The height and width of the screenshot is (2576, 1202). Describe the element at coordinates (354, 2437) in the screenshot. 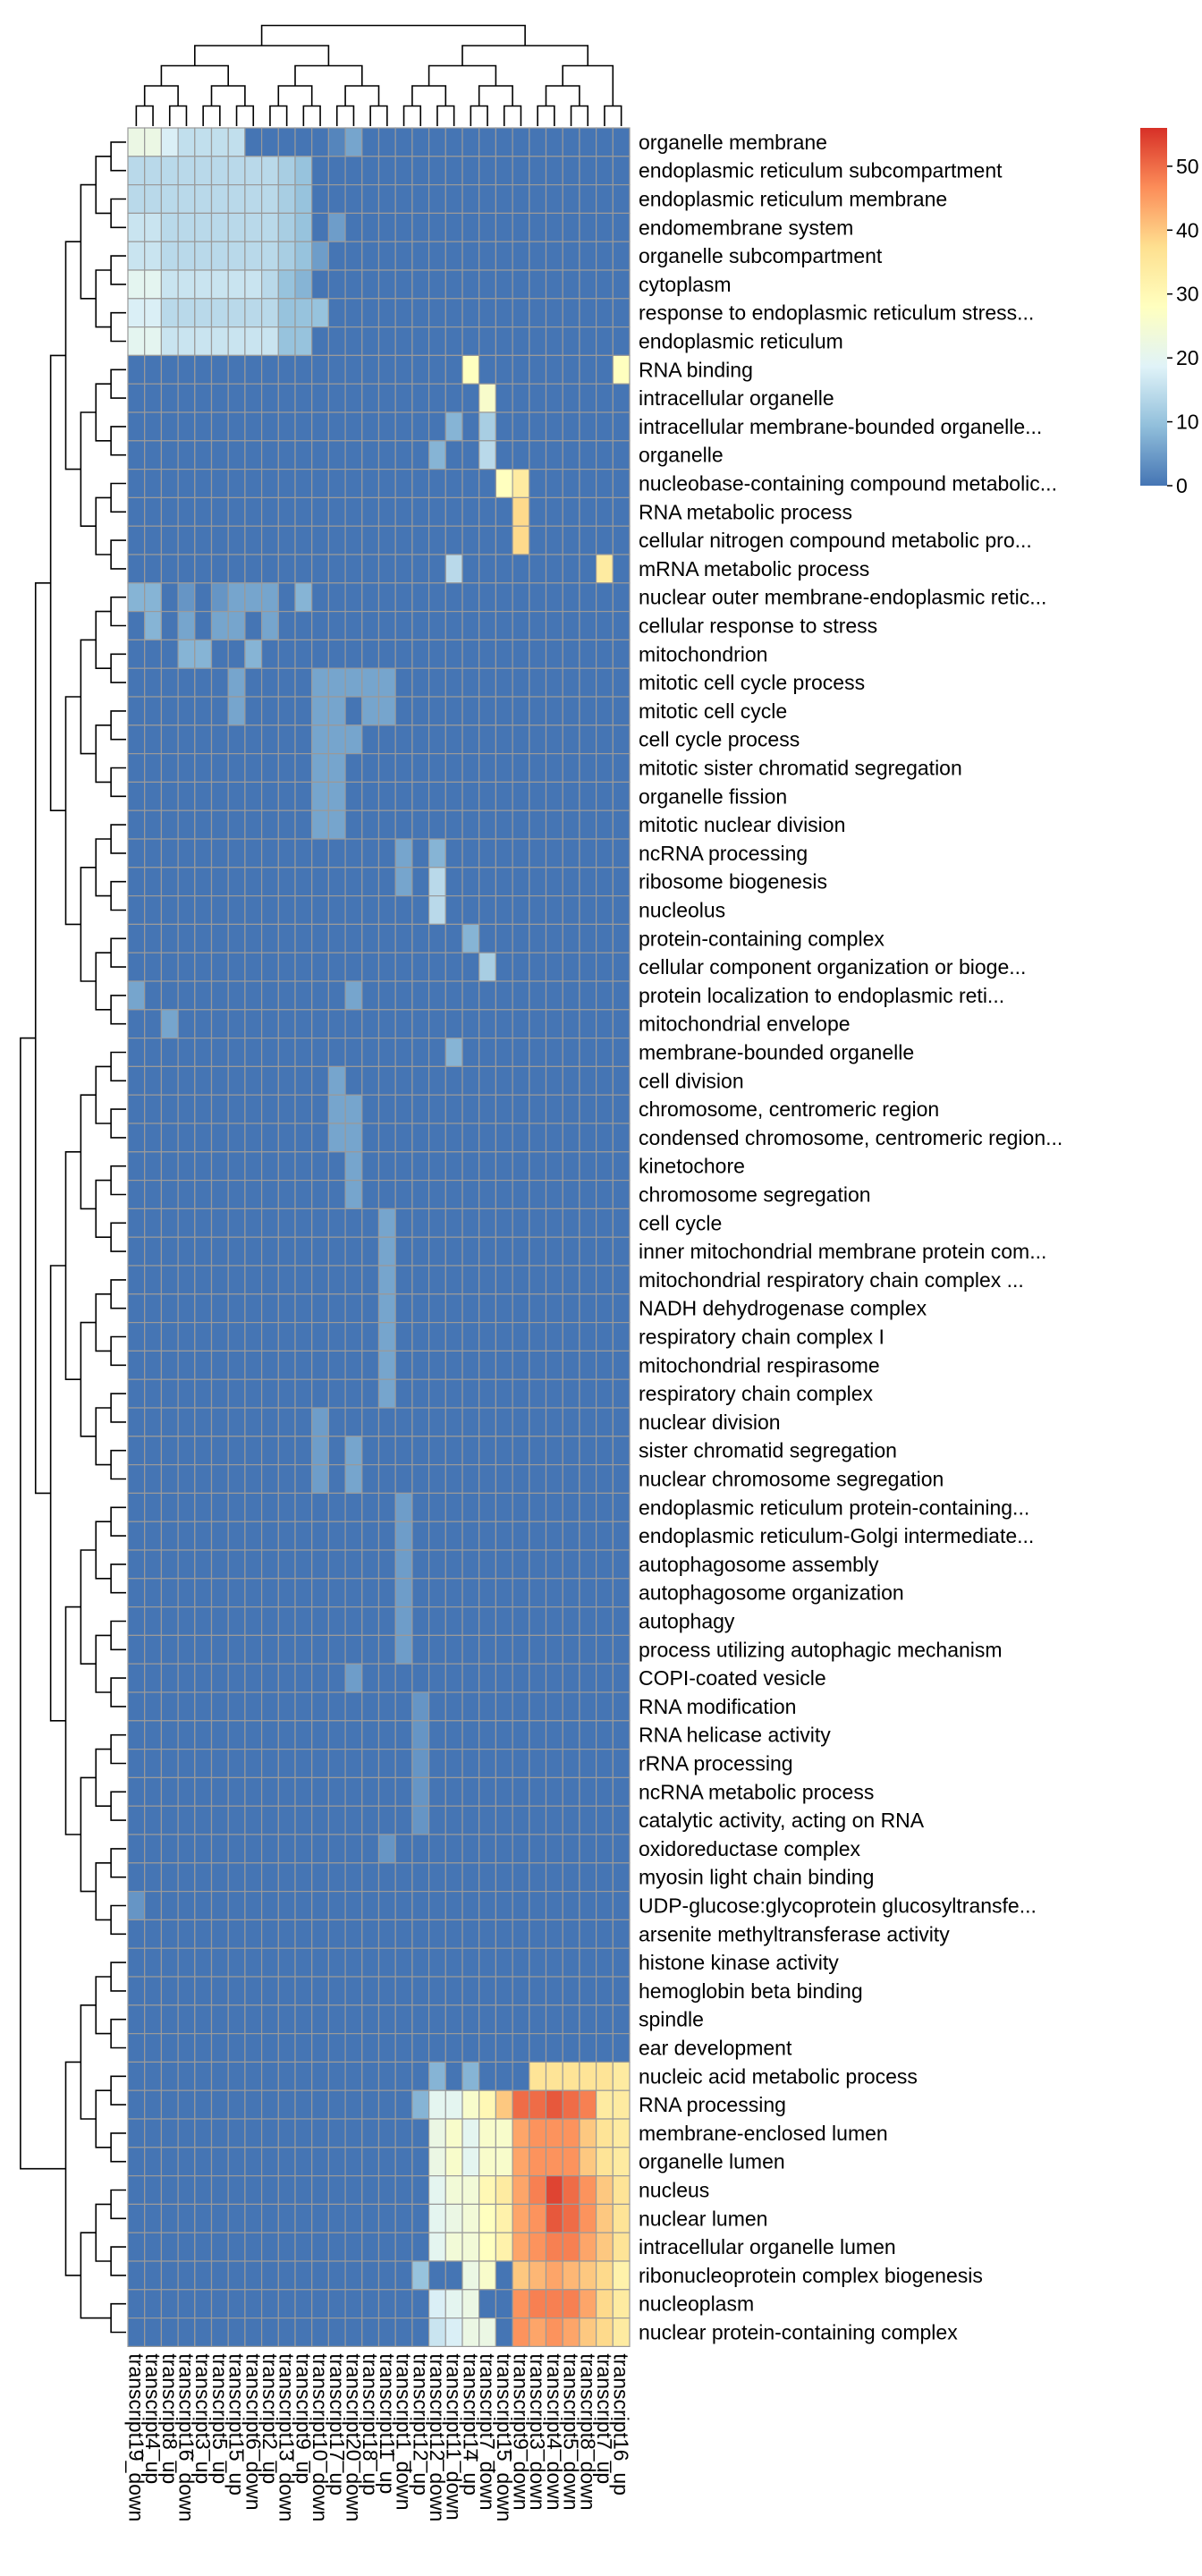

I see `column-label: transcript20_down` at that location.